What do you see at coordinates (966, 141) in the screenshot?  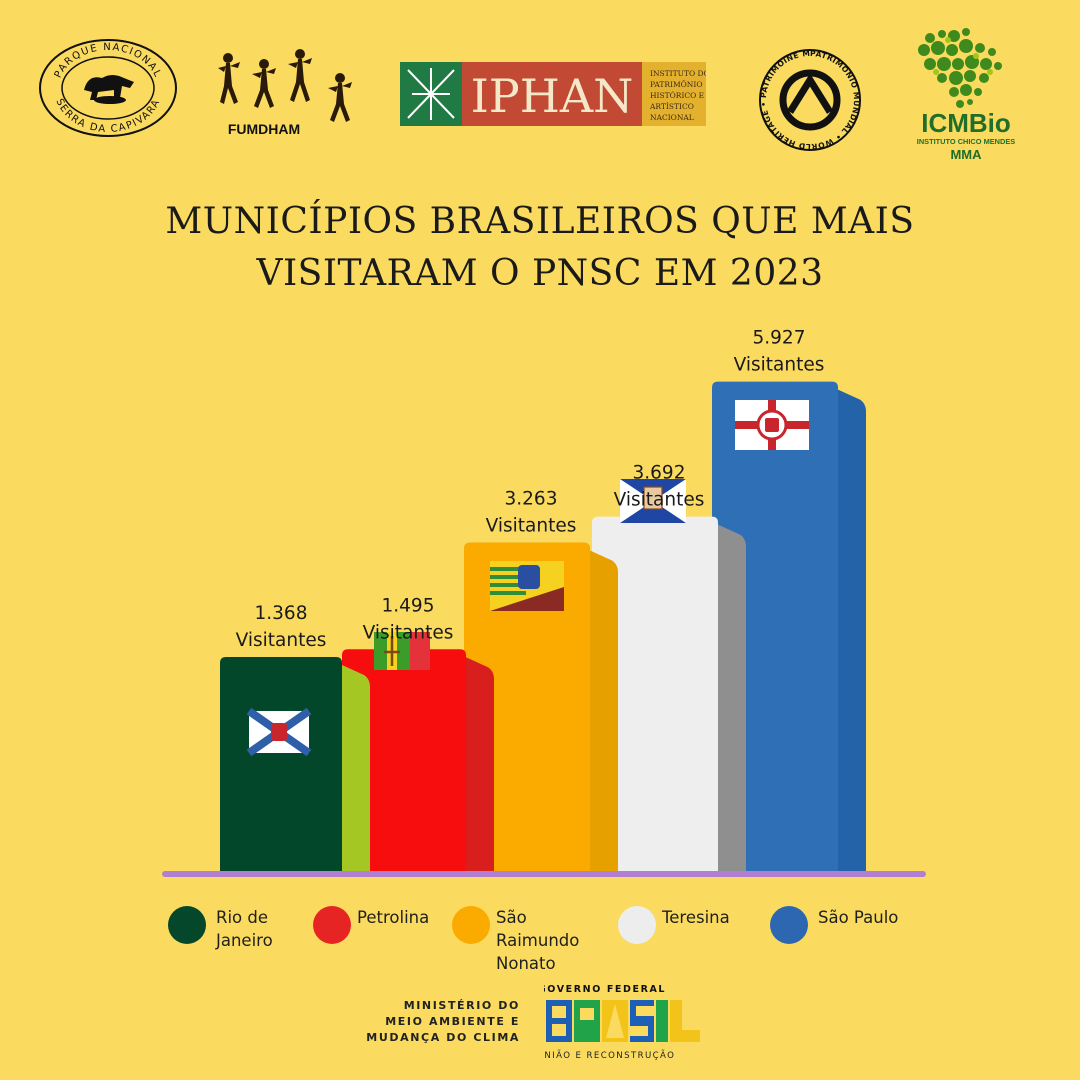 I see `svg-text: INSTITUTO CHICO MENDES` at bounding box center [966, 141].